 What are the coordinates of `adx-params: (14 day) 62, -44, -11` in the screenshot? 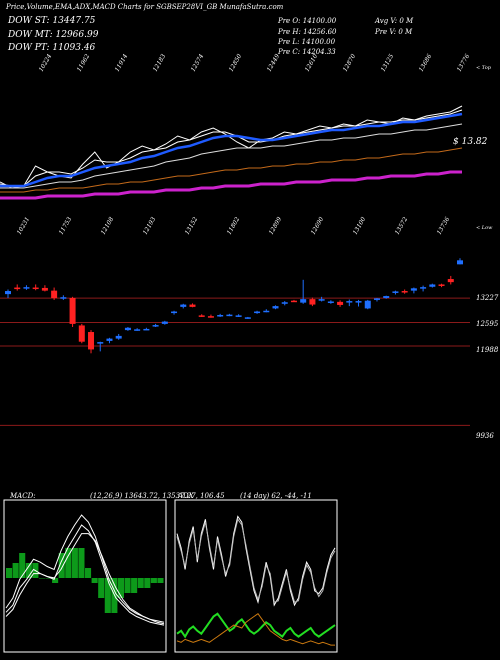 It's located at (276, 496).